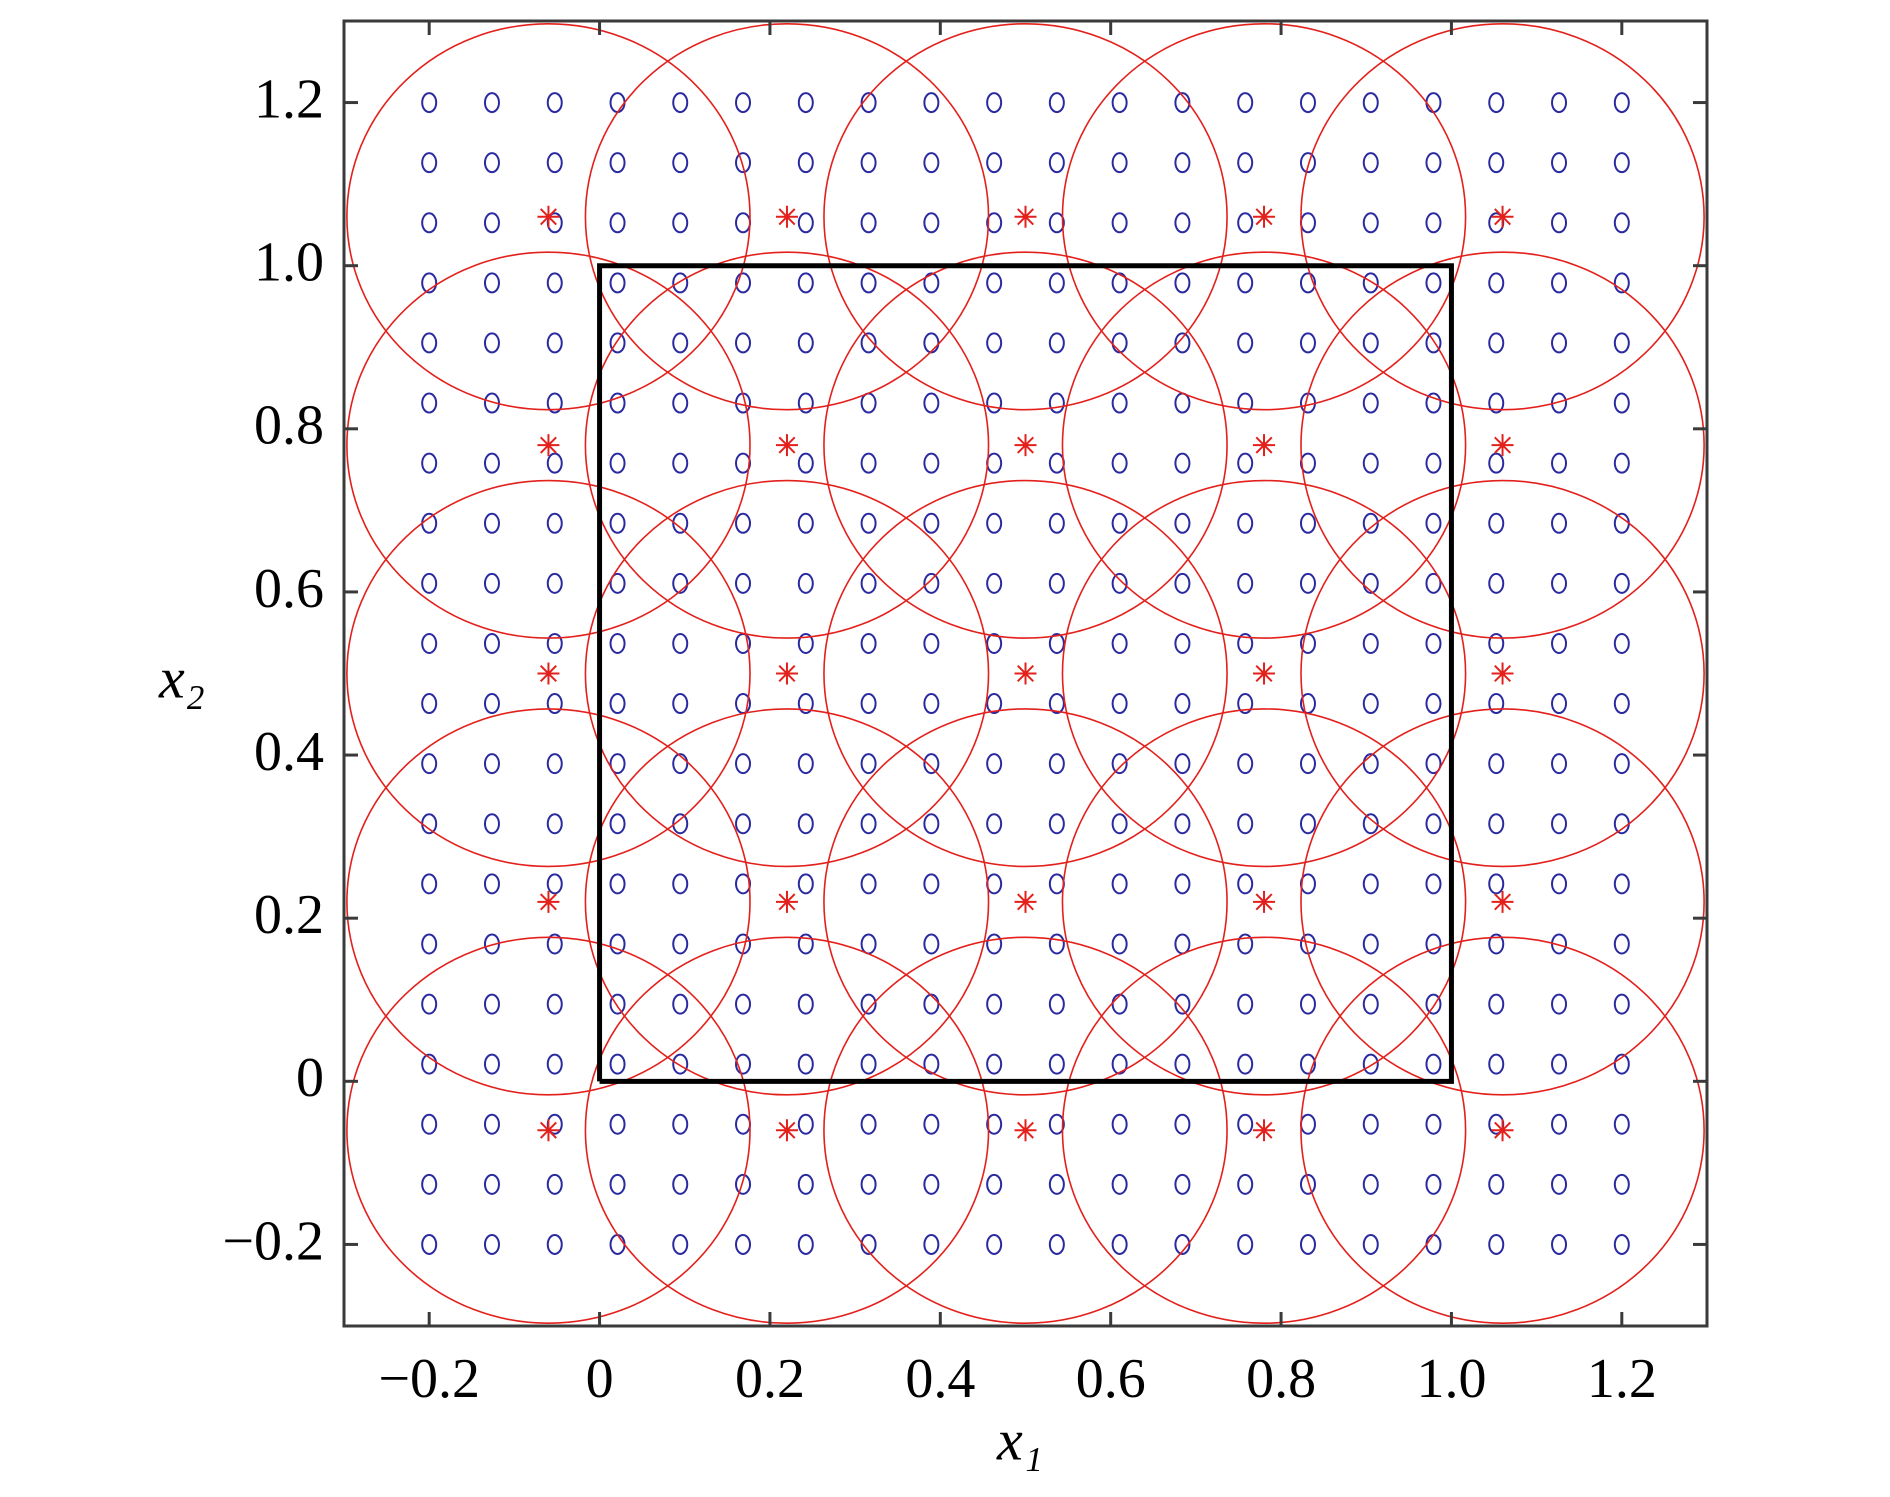 The image size is (1890, 1497). What do you see at coordinates (1451, 1379) in the screenshot?
I see `x-tick-label: 1.0` at bounding box center [1451, 1379].